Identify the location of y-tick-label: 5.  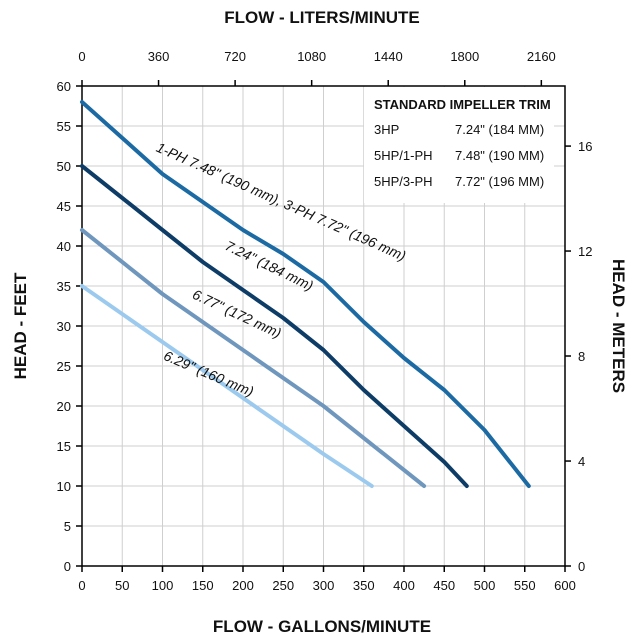
(67, 526).